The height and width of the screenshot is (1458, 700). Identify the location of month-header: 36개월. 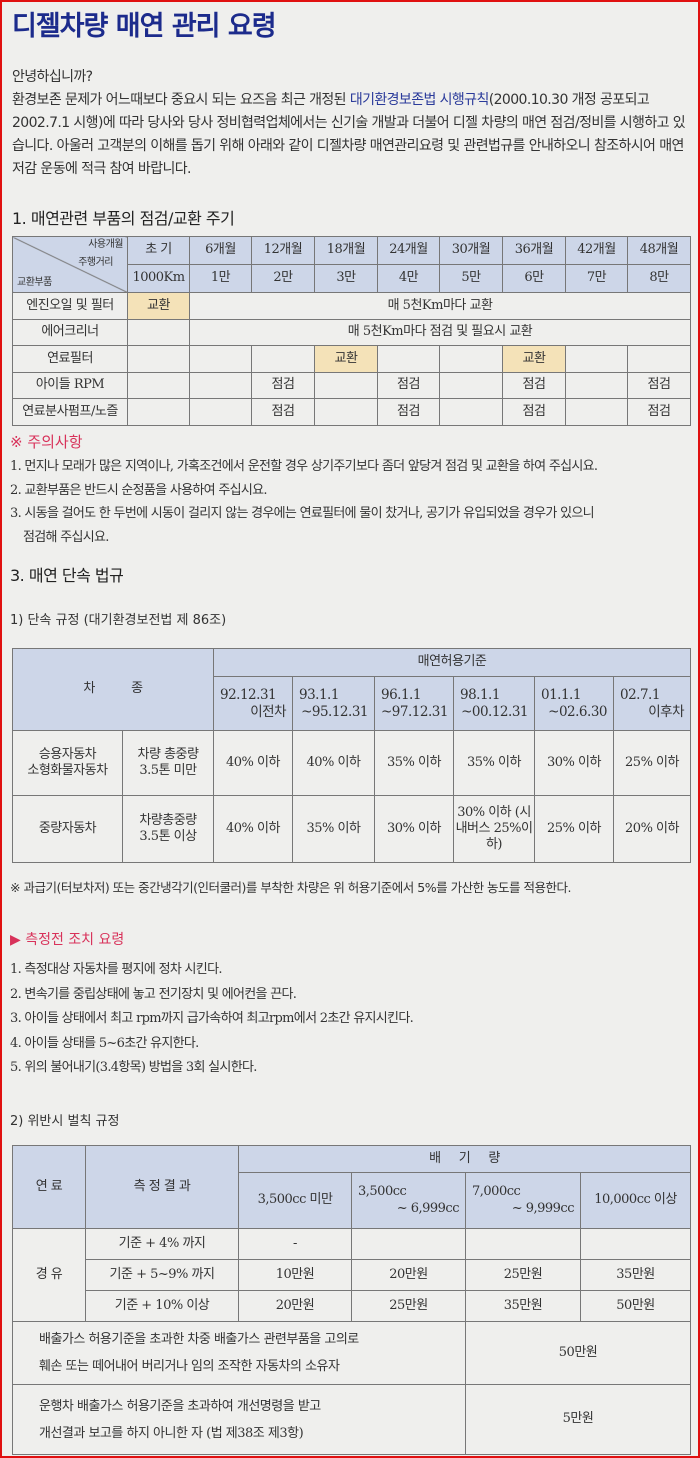
(534, 250).